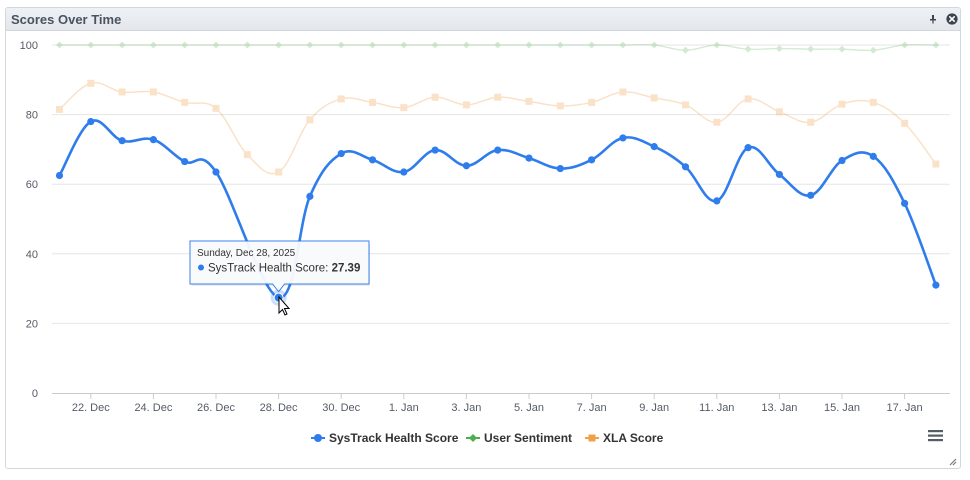  I want to click on legend-label: SysTrack Health Score, so click(394, 438).